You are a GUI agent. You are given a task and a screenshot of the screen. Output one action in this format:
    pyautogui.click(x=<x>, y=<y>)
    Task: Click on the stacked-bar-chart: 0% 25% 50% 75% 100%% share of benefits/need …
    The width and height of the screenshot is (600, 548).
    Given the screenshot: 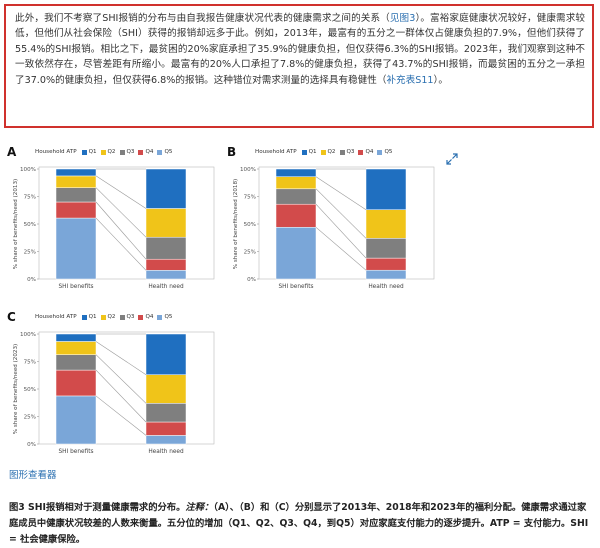 What is the action you would take?
    pyautogui.click(x=334, y=228)
    